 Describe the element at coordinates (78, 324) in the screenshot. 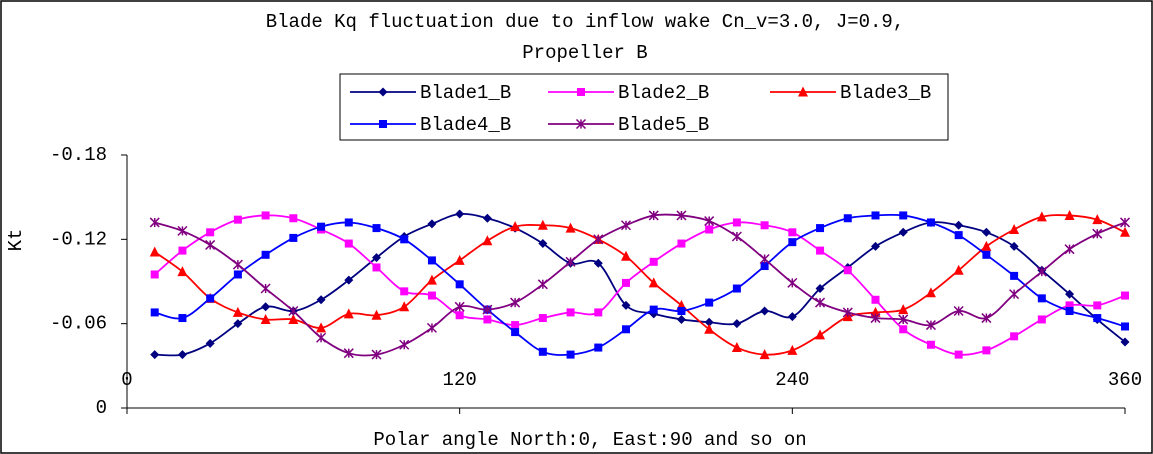

I see `y-tick-label: -0.06` at that location.